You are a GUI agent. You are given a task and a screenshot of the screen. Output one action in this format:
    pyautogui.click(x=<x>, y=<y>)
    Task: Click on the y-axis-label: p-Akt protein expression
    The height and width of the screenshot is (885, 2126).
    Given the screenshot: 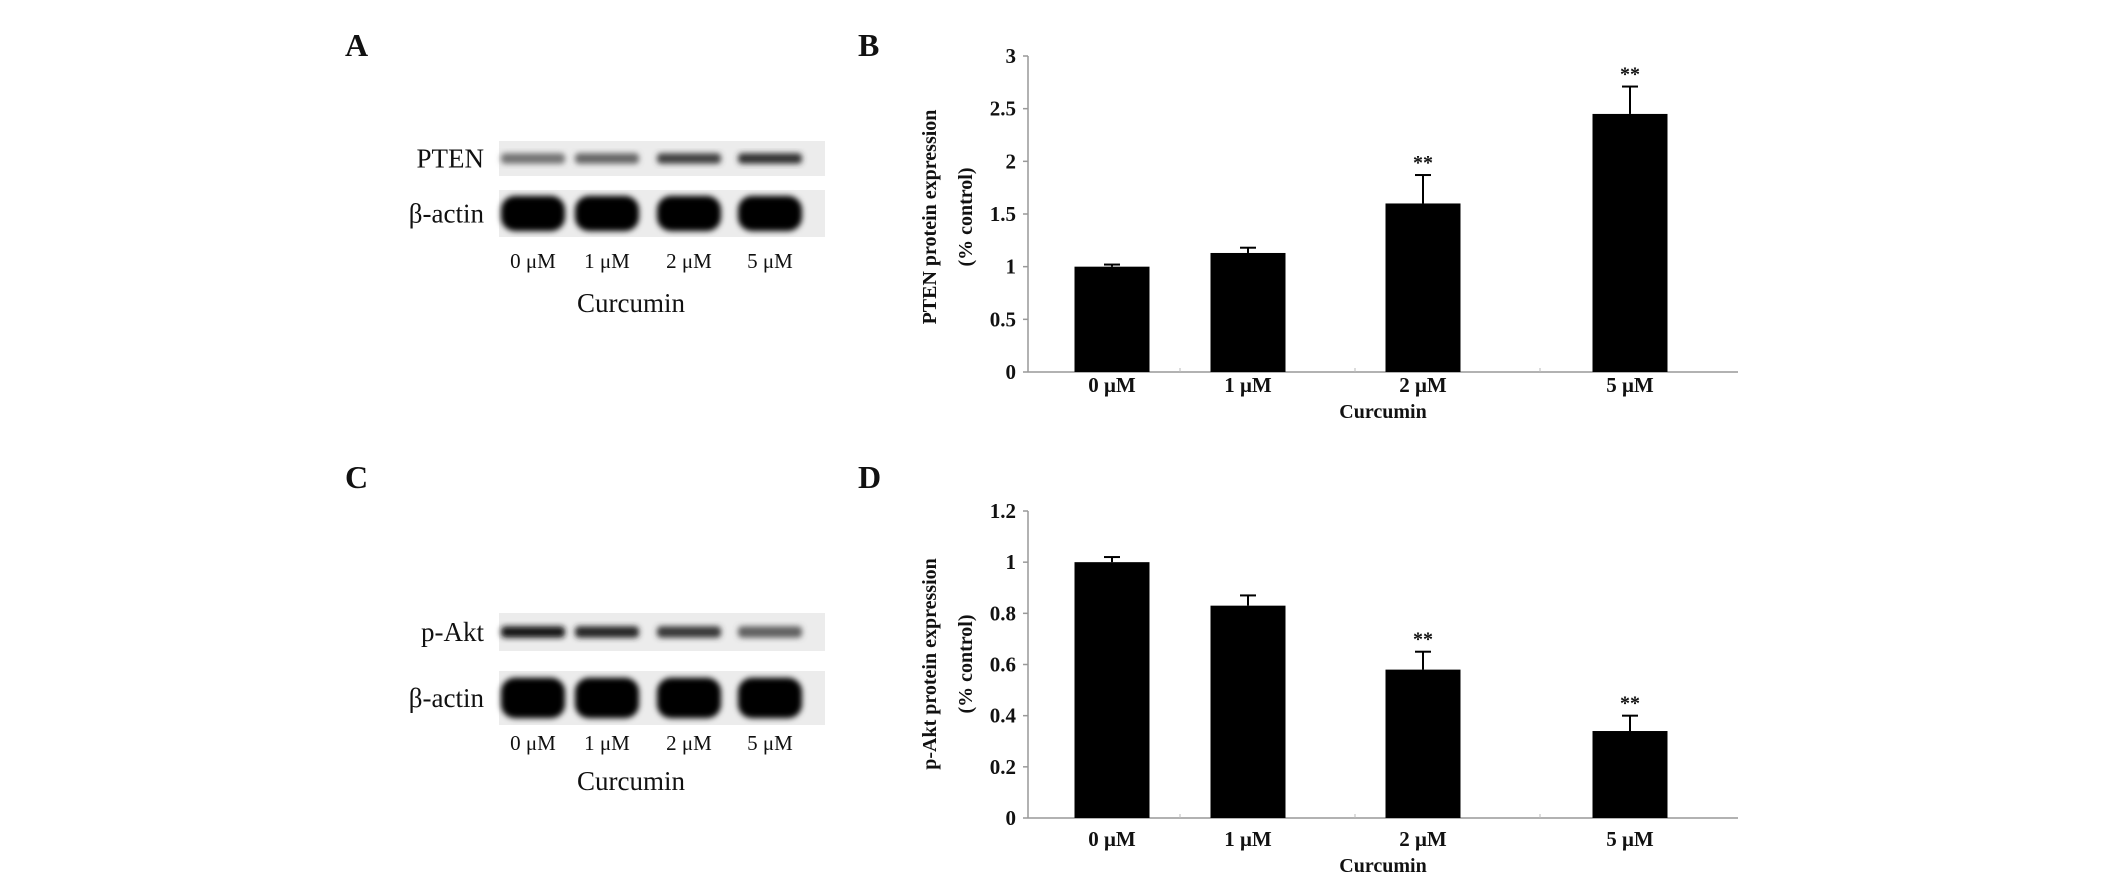 What is the action you would take?
    pyautogui.click(x=930, y=664)
    